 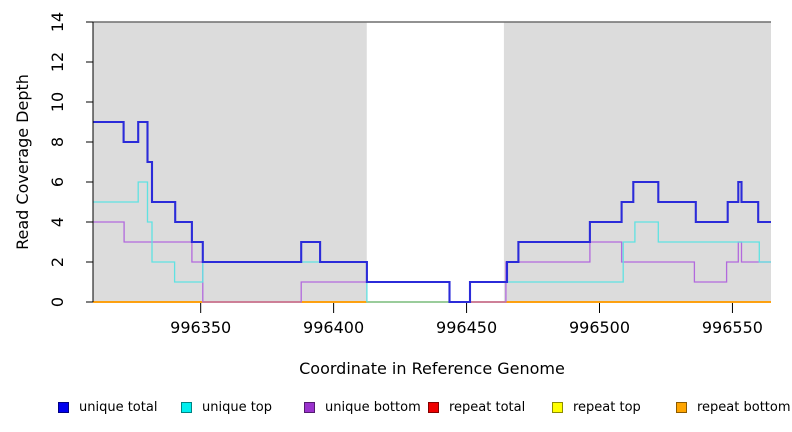 What do you see at coordinates (57, 62) in the screenshot?
I see `y-tick-label: 12` at bounding box center [57, 62].